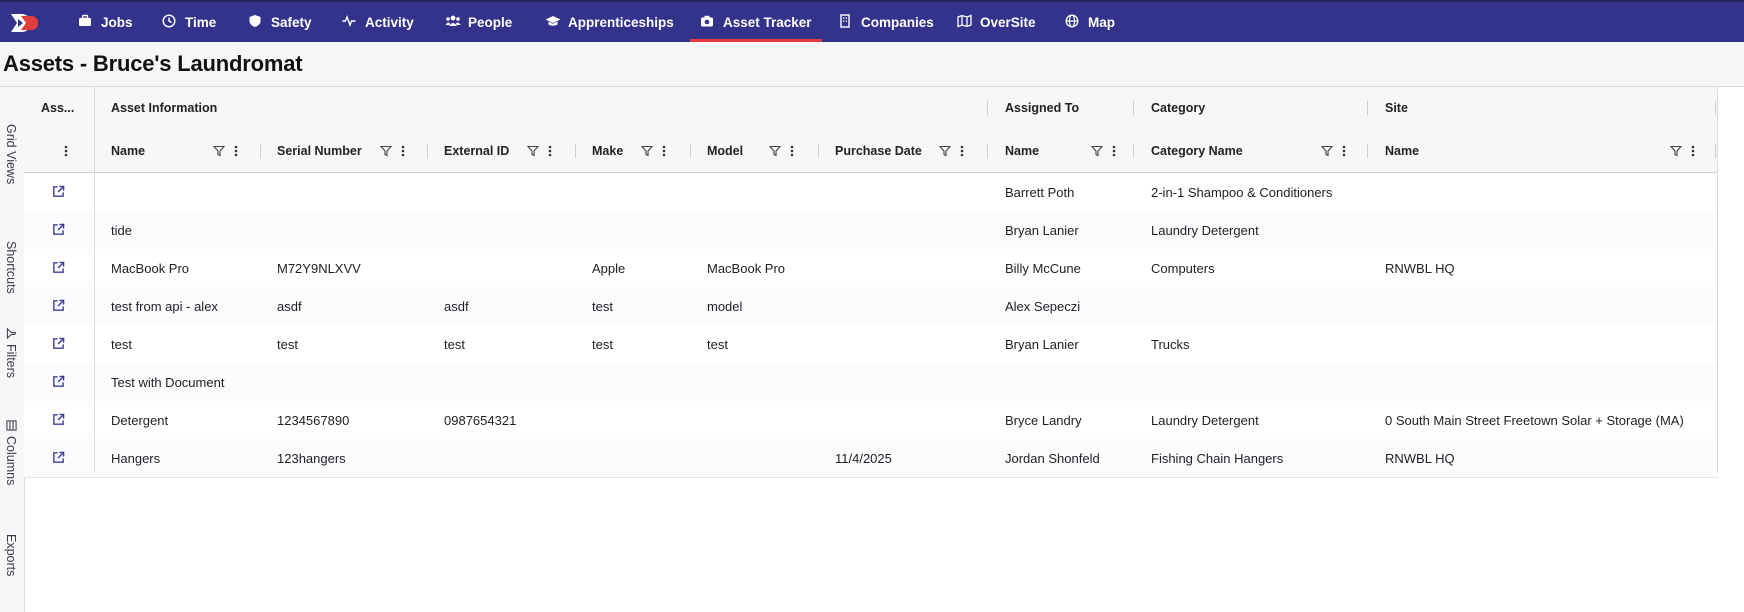 The width and height of the screenshot is (1744, 612). Describe the element at coordinates (1242, 192) in the screenshot. I see `category-name-cell: 2-in-1 Shampoo & Conditioners` at that location.